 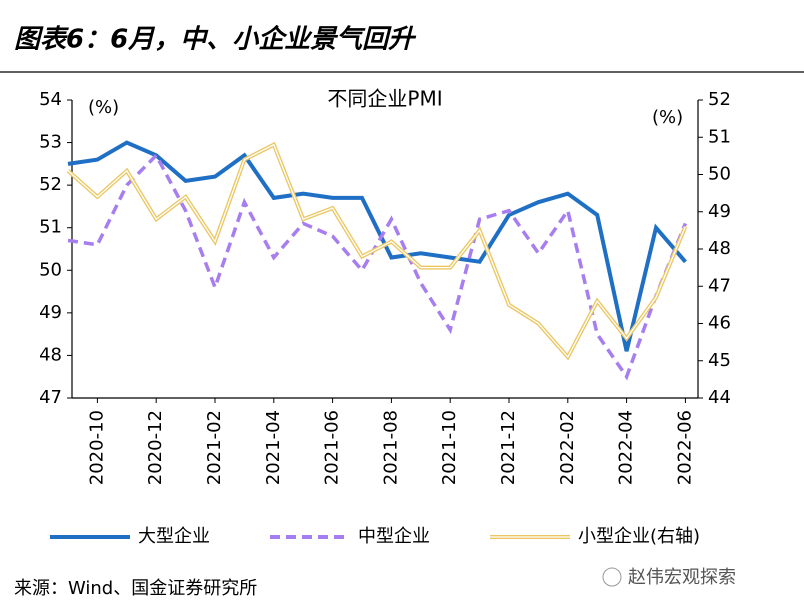 I want to click on y2-tick-label: 46, so click(x=719, y=323).